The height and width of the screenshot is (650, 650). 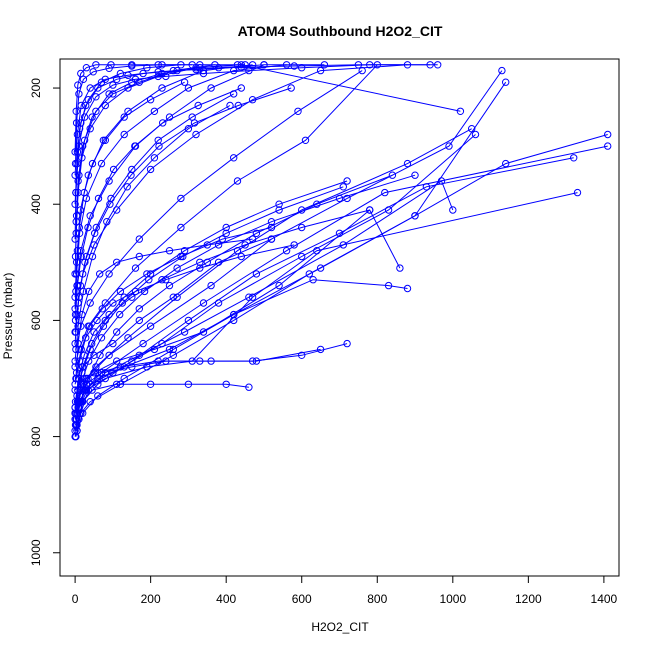 I want to click on x-tick-label: 600, so click(x=302, y=599).